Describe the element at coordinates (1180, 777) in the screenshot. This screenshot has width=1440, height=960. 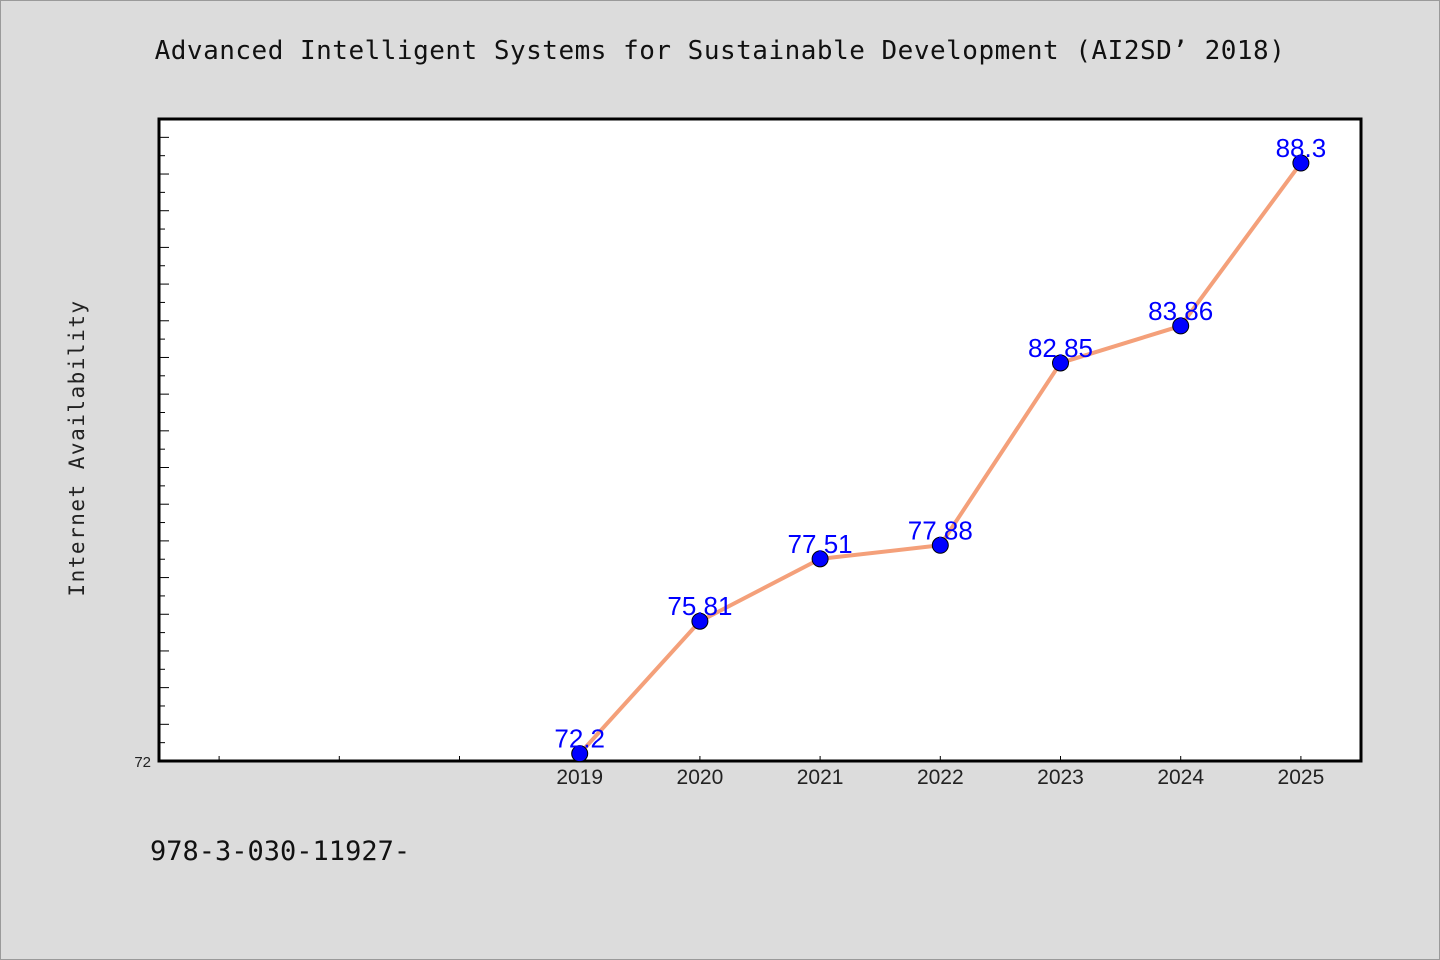
I see `x-tick-label: 2024` at that location.